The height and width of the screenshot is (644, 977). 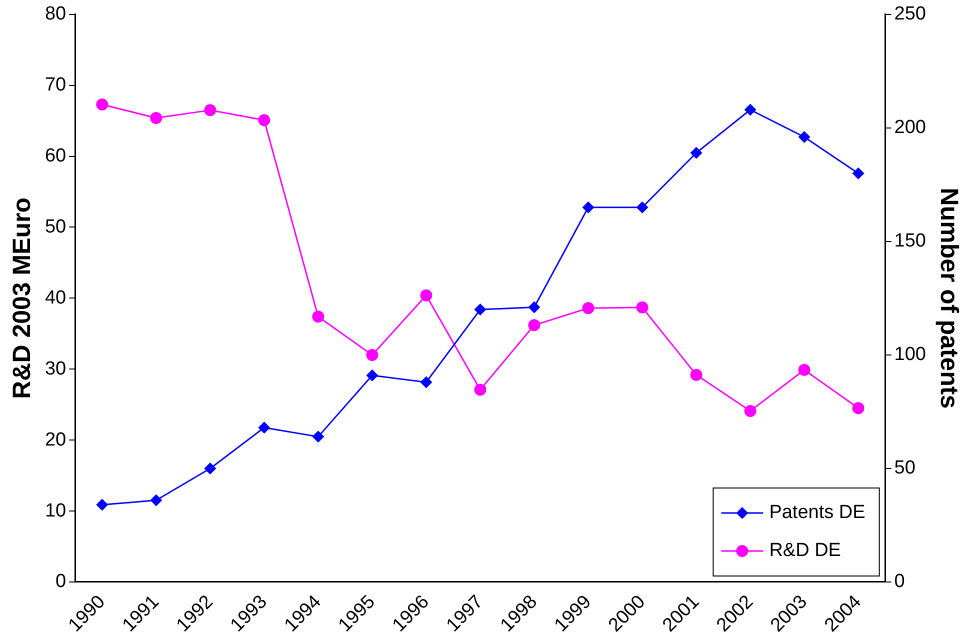 What do you see at coordinates (22, 298) in the screenshot?
I see `y-axis-title: R&D 2003 MEuro` at bounding box center [22, 298].